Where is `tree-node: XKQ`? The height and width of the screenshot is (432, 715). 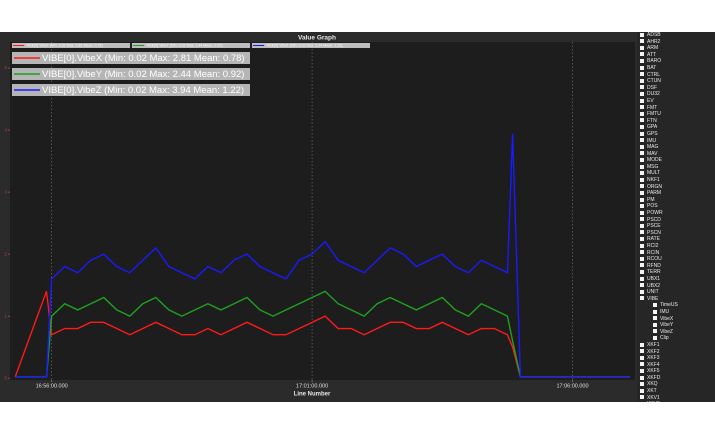
tree-node: XKQ is located at coordinates (676, 384).